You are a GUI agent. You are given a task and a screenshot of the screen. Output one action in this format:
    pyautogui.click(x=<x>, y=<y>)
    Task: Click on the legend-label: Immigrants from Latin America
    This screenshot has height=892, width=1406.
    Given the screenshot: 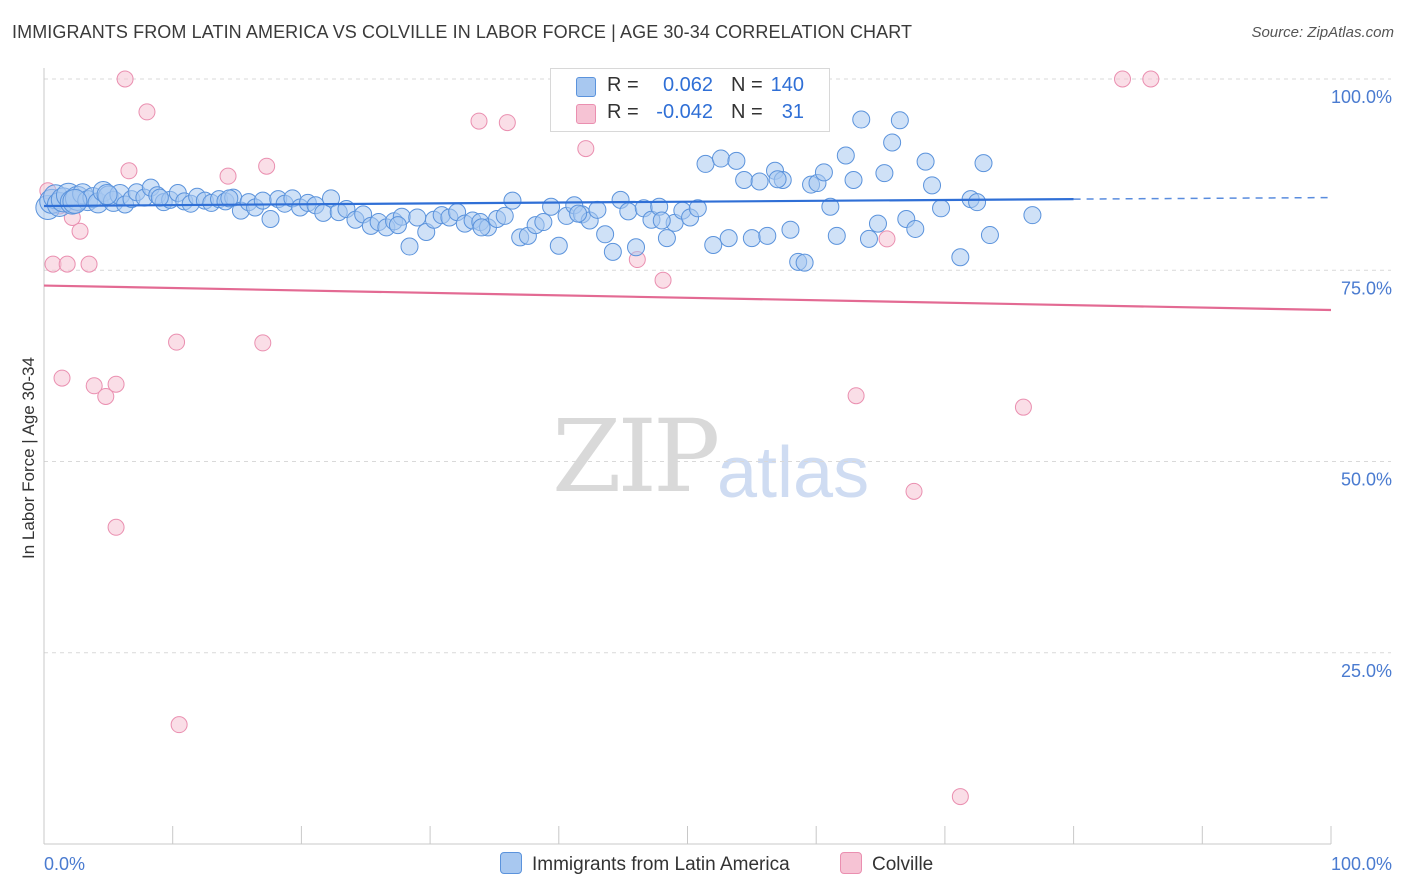 What is the action you would take?
    pyautogui.click(x=661, y=864)
    